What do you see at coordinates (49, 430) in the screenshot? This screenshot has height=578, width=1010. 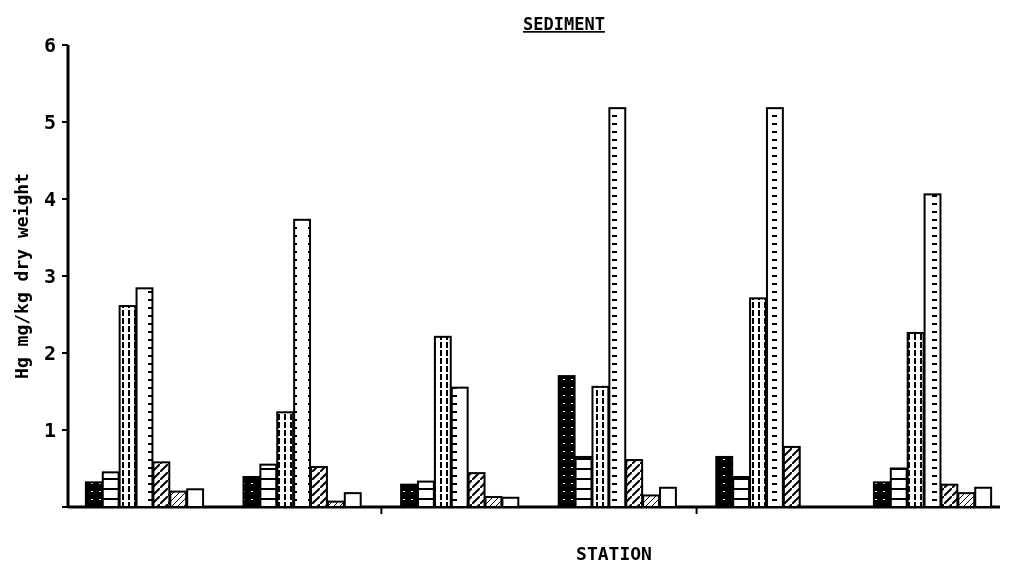 I see `y-tick-label: 1` at bounding box center [49, 430].